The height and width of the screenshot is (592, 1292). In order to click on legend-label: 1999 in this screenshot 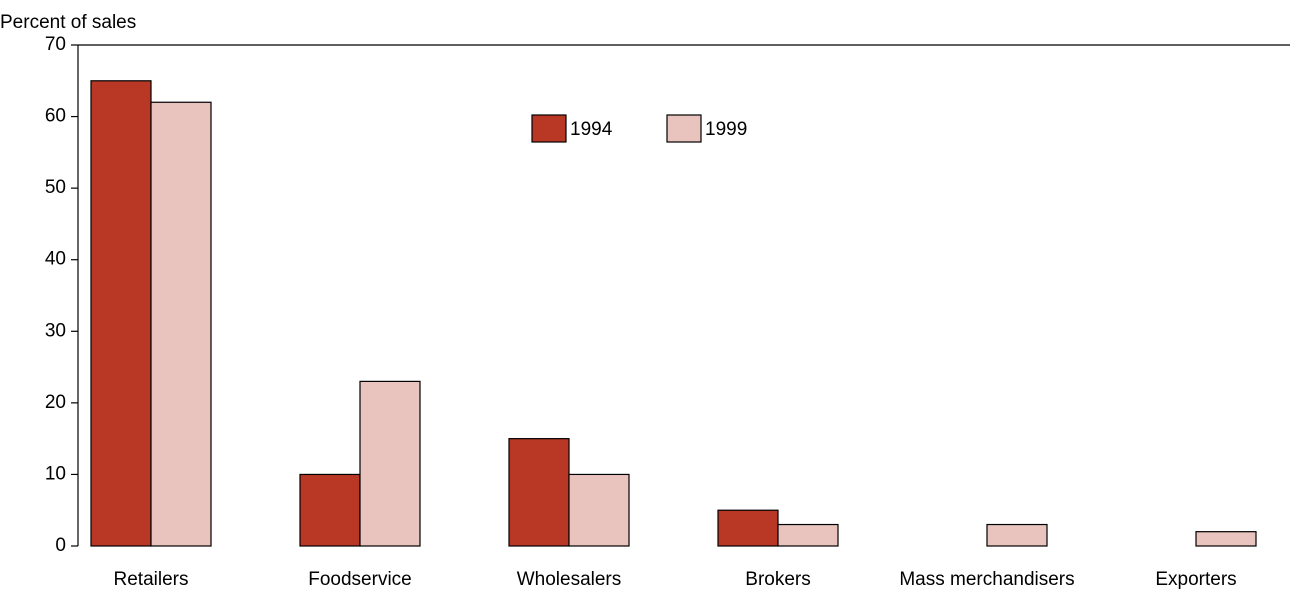, I will do `click(726, 129)`.